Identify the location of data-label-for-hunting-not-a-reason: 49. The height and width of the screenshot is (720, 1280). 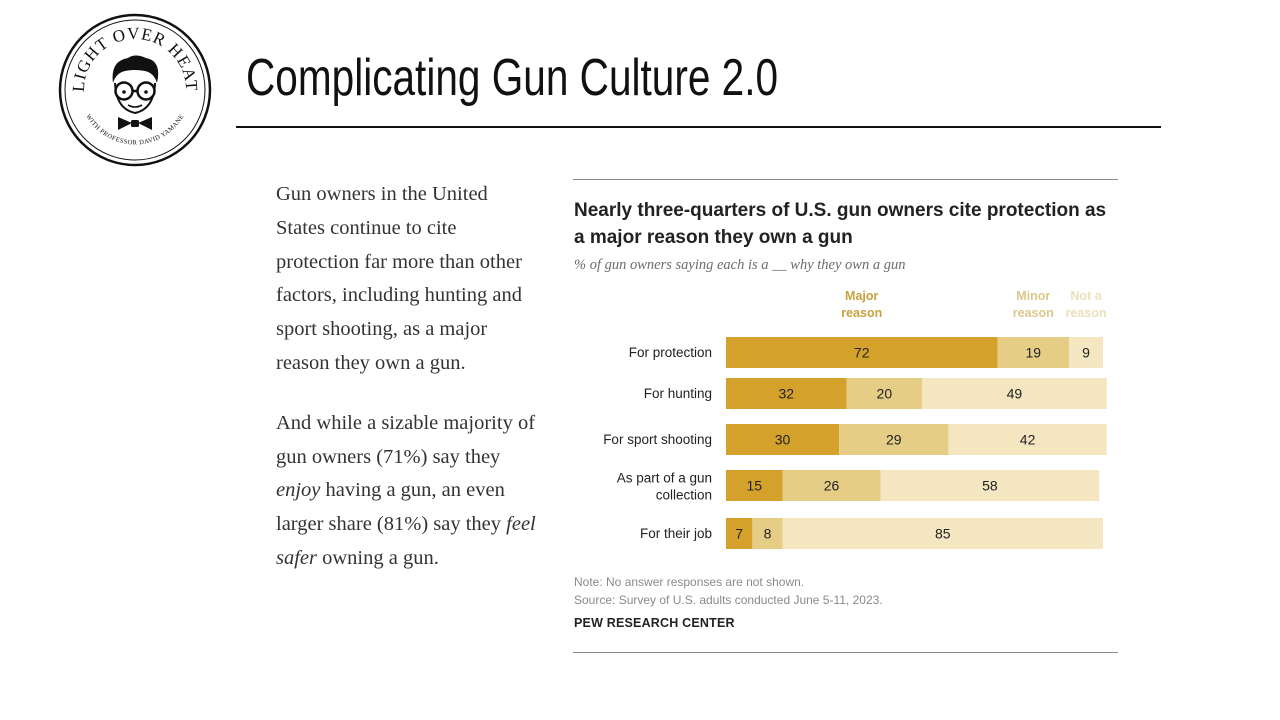
(1015, 394).